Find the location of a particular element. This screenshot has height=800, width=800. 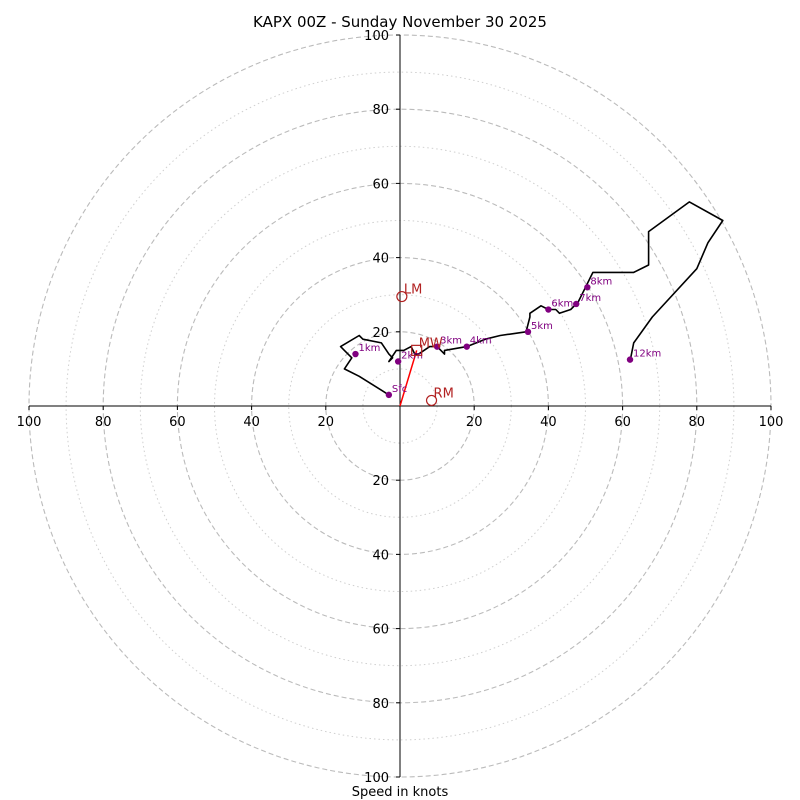

height-label-6km: 6km is located at coordinates (562, 304).